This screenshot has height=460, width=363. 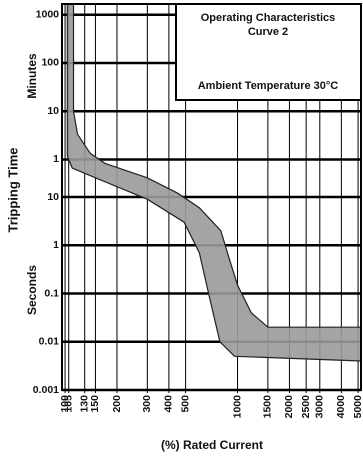 I want to click on x-tick-label: 2000, so click(x=289, y=407).